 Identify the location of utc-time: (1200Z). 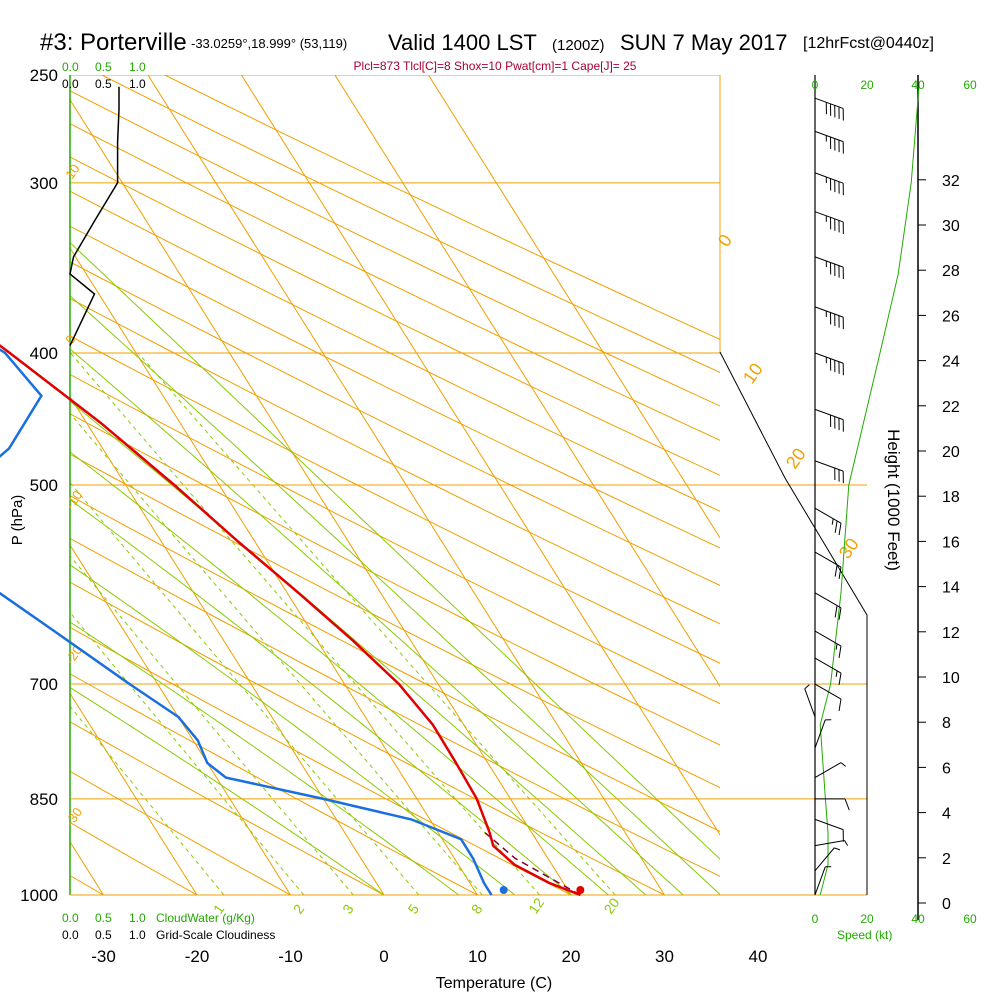
(578, 45).